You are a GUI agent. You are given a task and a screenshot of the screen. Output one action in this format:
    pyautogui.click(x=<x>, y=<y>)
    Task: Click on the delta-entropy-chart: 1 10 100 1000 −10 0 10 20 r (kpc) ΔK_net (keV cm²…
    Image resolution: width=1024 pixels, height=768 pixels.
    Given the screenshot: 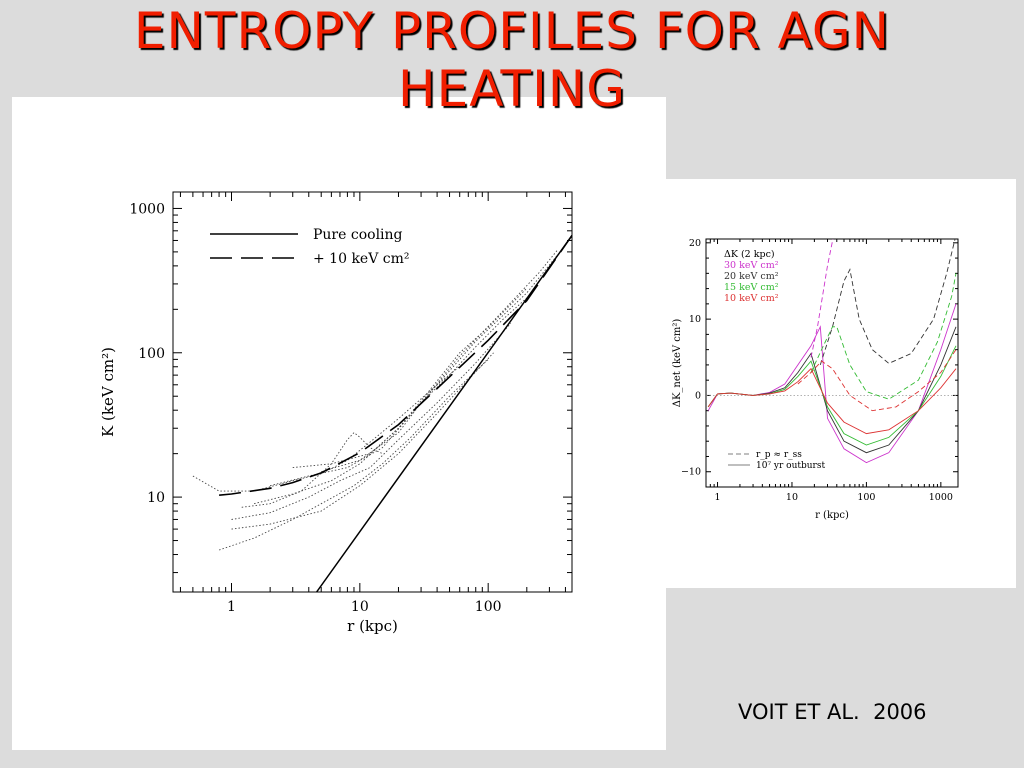 What is the action you would take?
    pyautogui.click(x=815, y=379)
    